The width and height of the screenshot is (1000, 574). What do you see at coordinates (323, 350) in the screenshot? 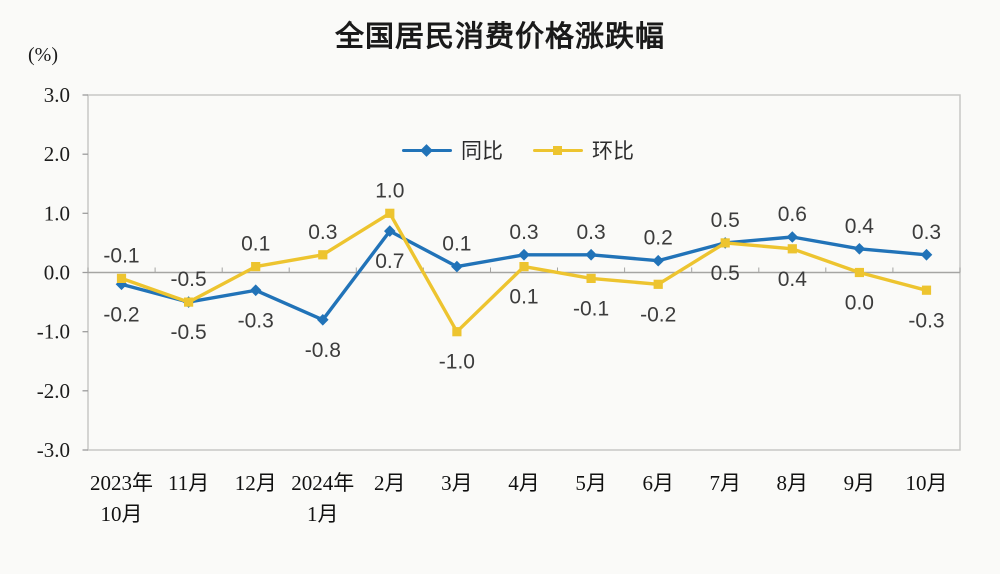
I see `data-label-tongbi: -0.8` at bounding box center [323, 350].